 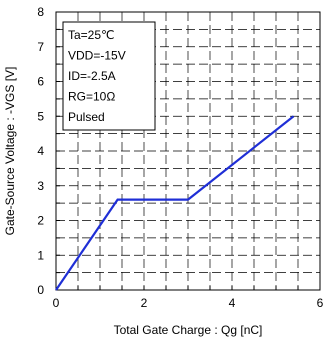 What do you see at coordinates (56, 303) in the screenshot?
I see `x-tick-label: 0` at bounding box center [56, 303].